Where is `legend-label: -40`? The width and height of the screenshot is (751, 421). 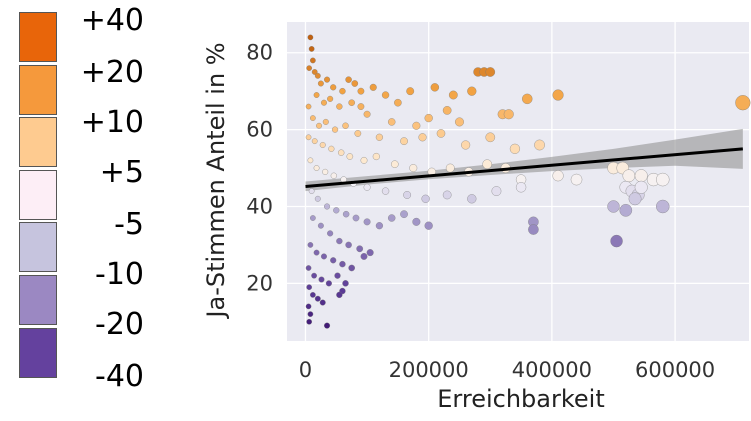 legend-label: -40 is located at coordinates (119, 376).